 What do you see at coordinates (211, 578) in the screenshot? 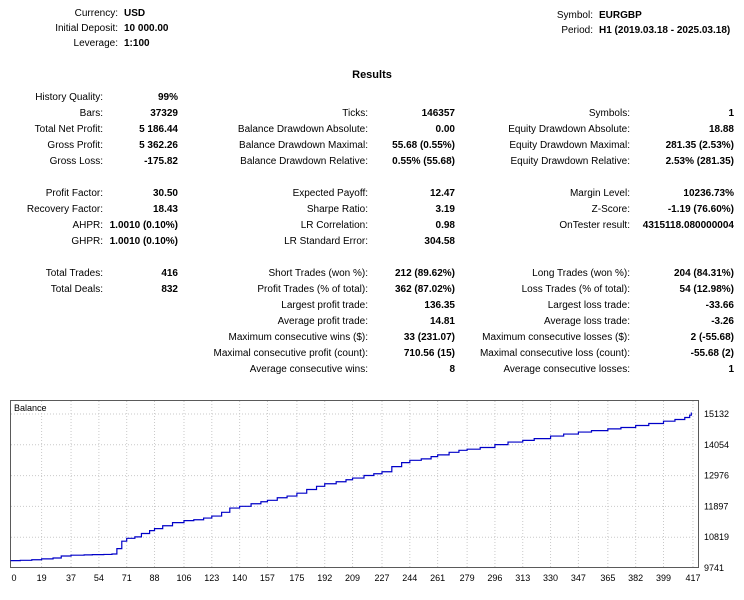
I see `x-axis-label: 123` at bounding box center [211, 578].